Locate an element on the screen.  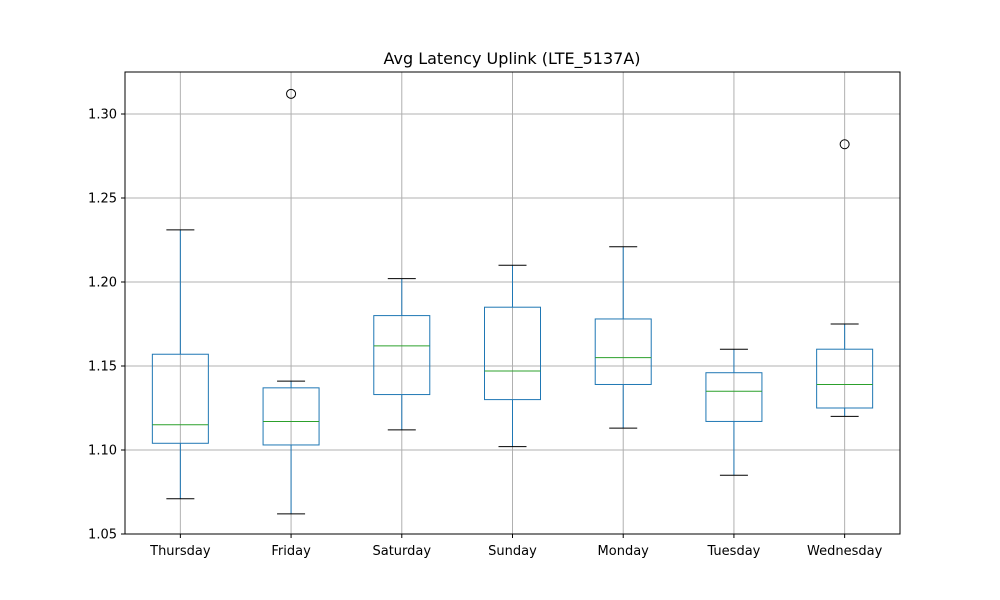
x-tick-label: Saturday is located at coordinates (401, 551).